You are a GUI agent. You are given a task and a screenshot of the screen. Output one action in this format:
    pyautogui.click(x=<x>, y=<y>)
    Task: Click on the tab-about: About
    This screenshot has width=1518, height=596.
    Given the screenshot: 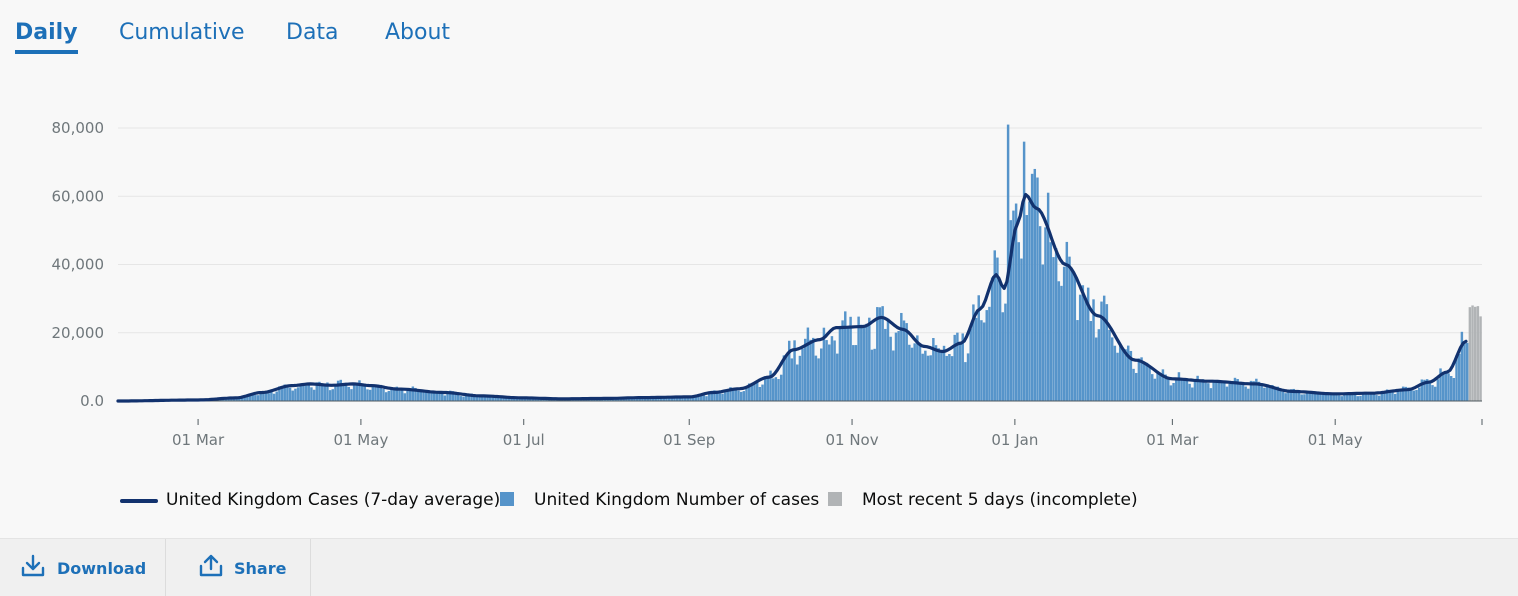 What is the action you would take?
    pyautogui.click(x=417, y=33)
    